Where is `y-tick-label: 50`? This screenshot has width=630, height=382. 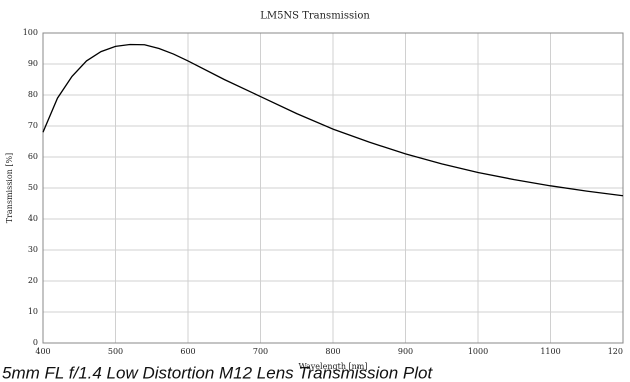 y-tick-label: 50 is located at coordinates (33, 187).